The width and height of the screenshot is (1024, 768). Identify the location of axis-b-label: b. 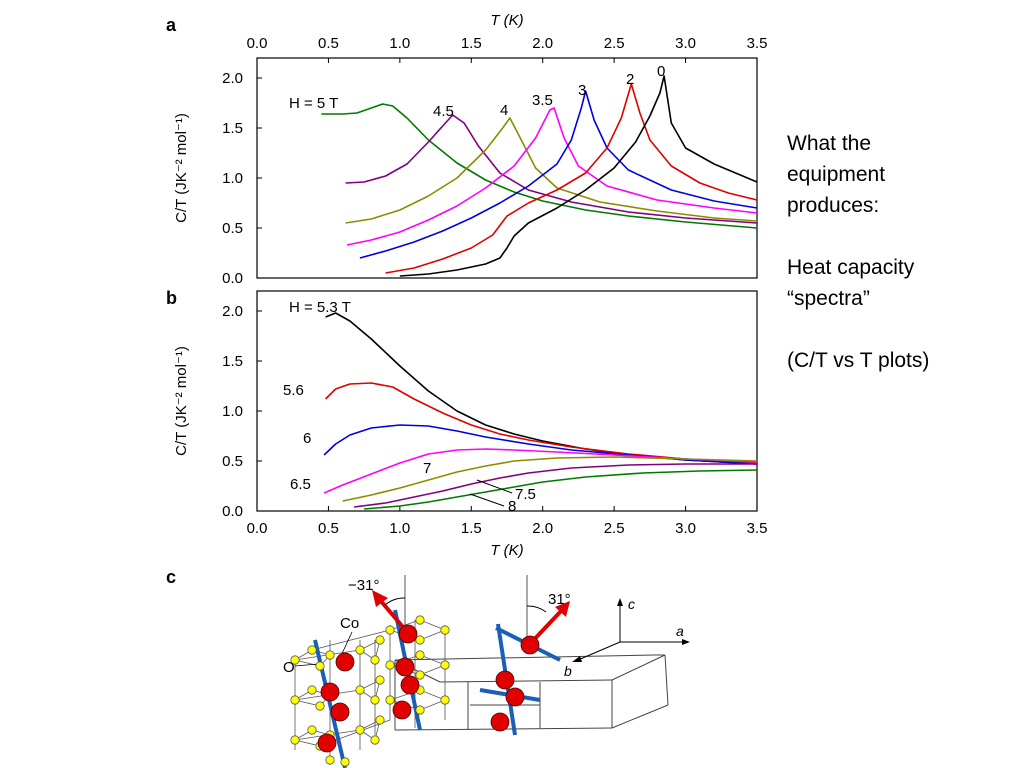
(568, 671).